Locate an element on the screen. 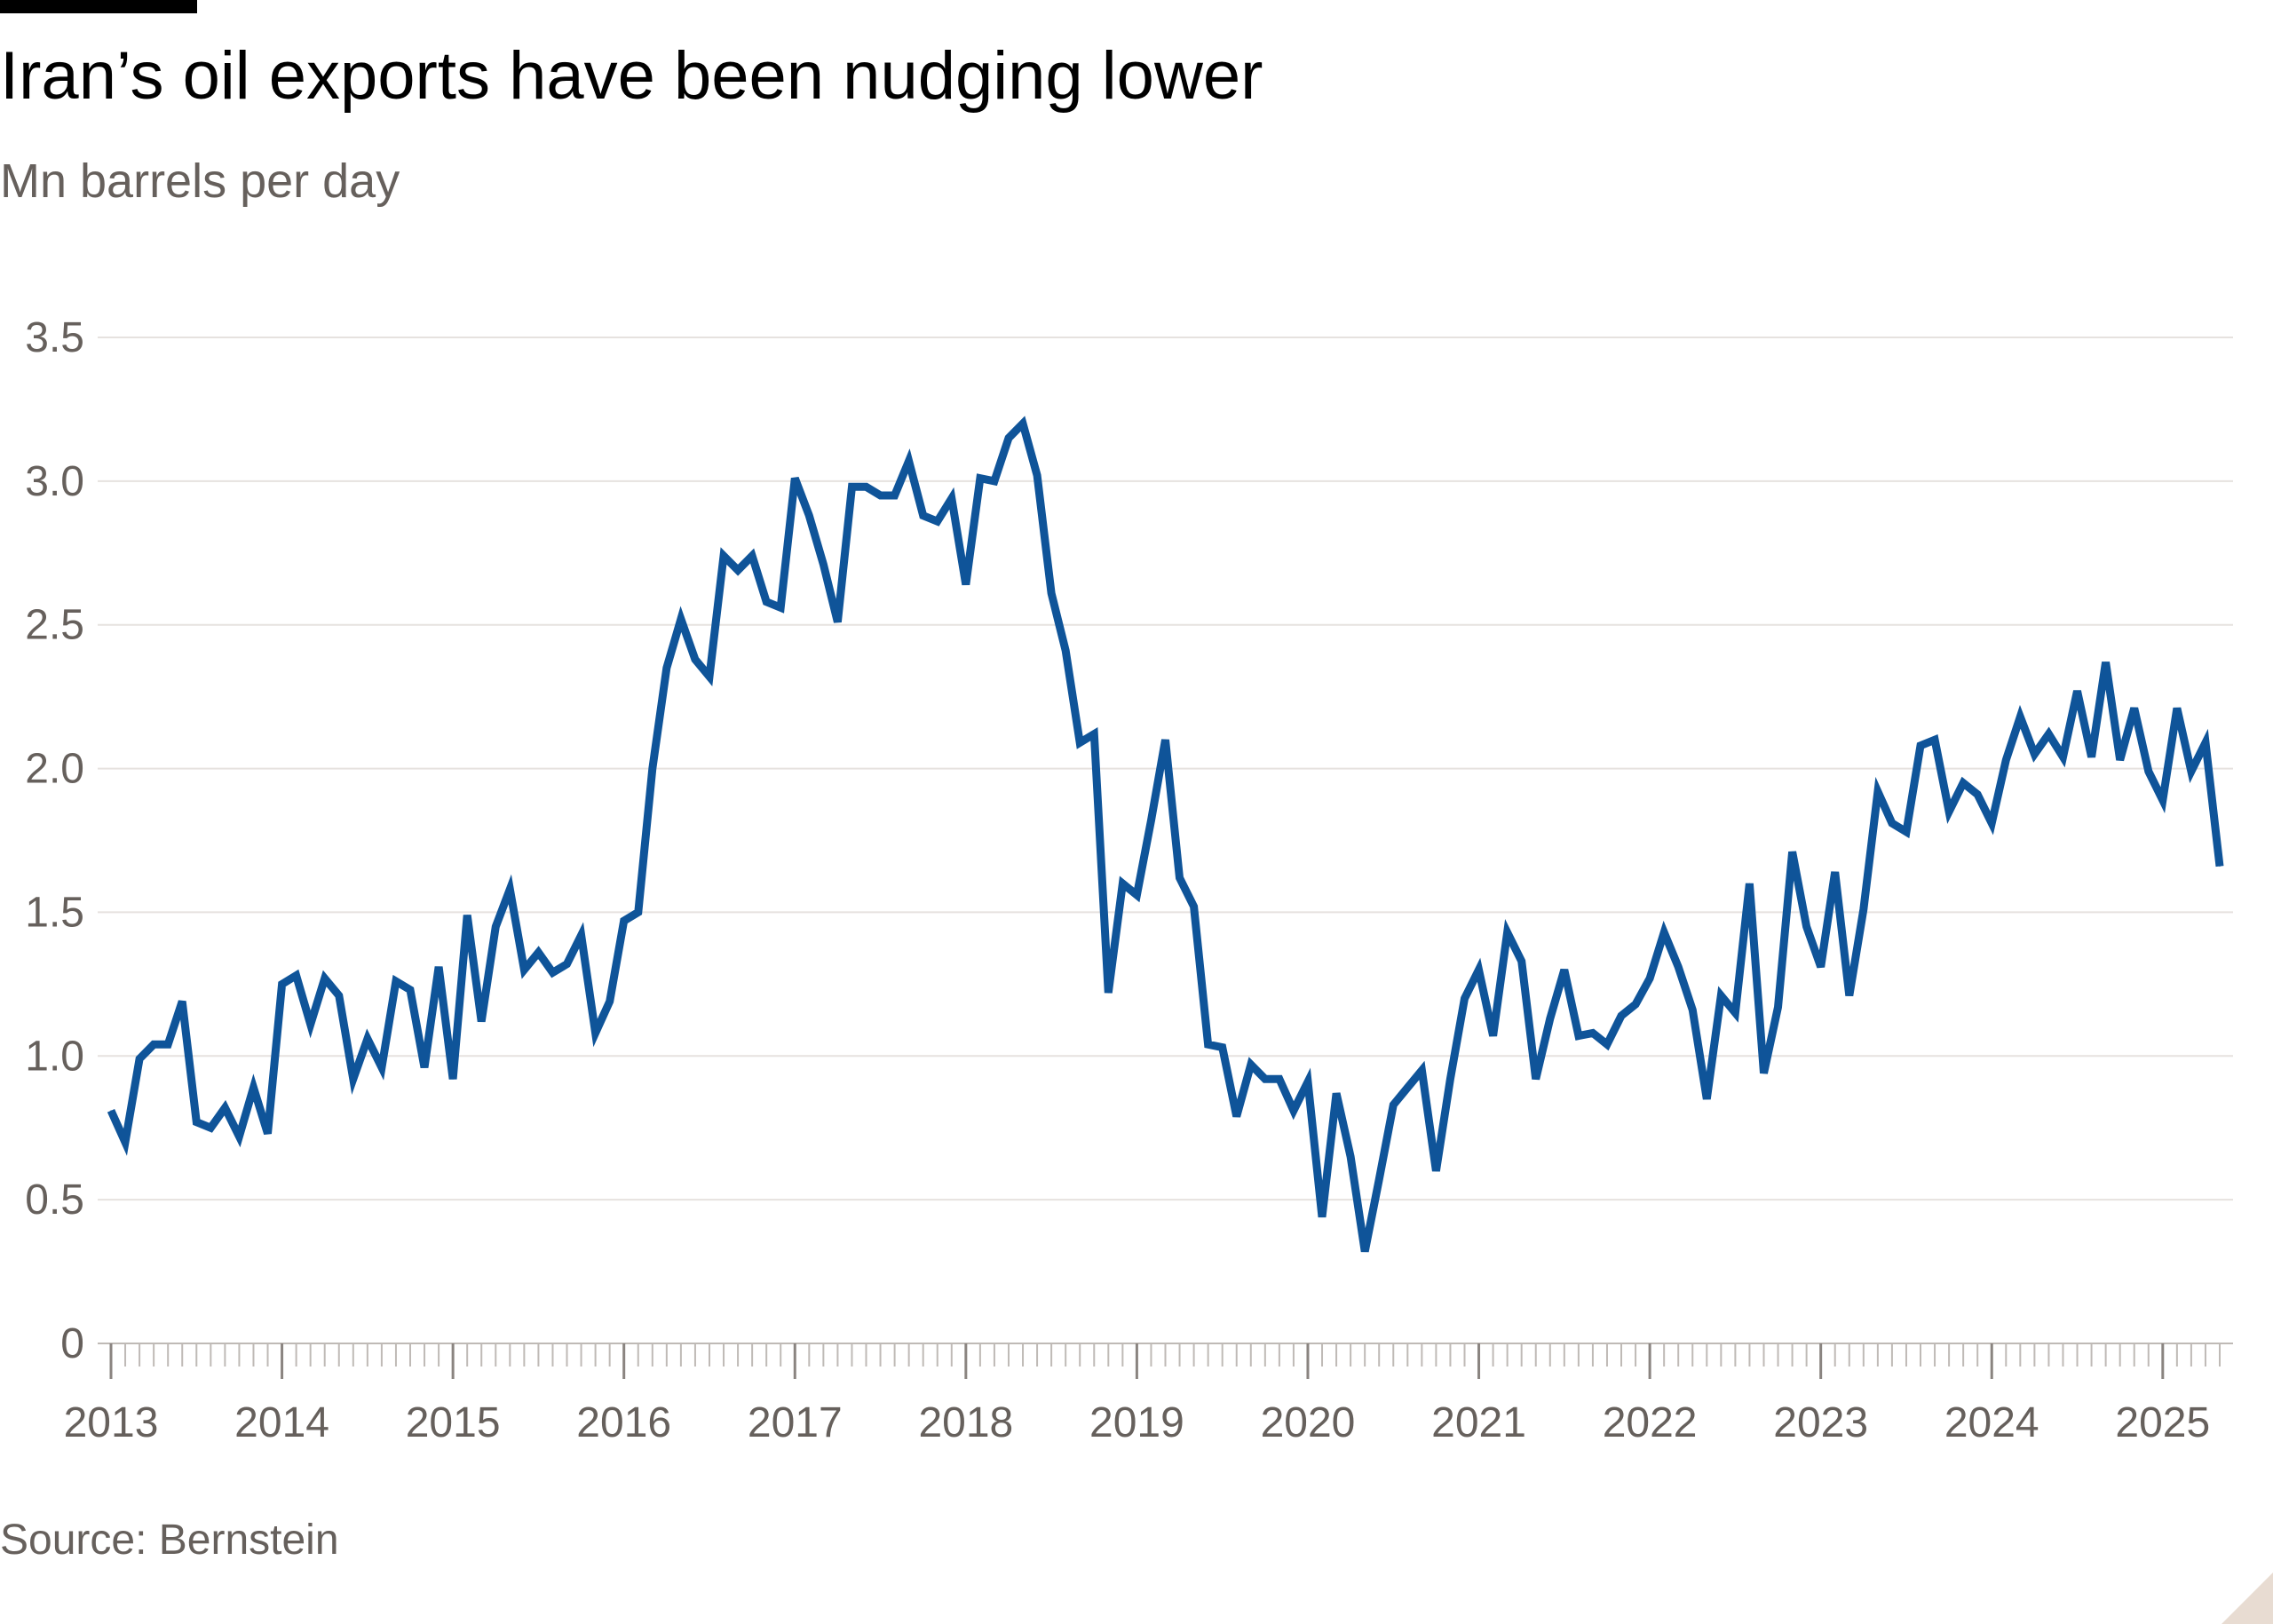 This screenshot has width=2273, height=1624. corner-mark is located at coordinates (2247, 1598).